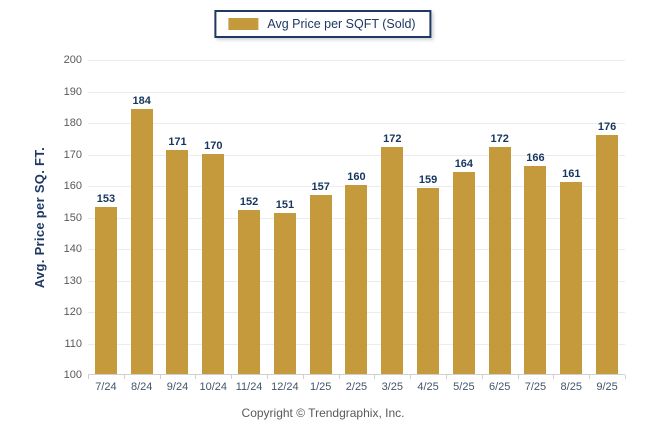 This screenshot has height=434, width=646. I want to click on bar-slot: 176, so click(607, 217).